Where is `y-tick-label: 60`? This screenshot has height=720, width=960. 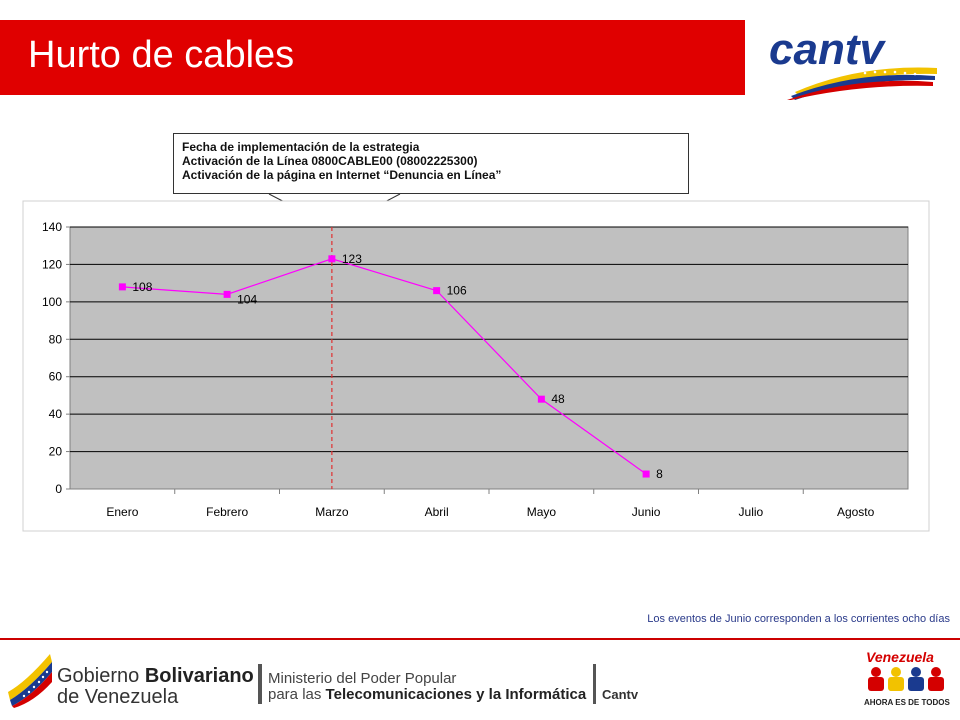
y-tick-label: 60 is located at coordinates (56, 377).